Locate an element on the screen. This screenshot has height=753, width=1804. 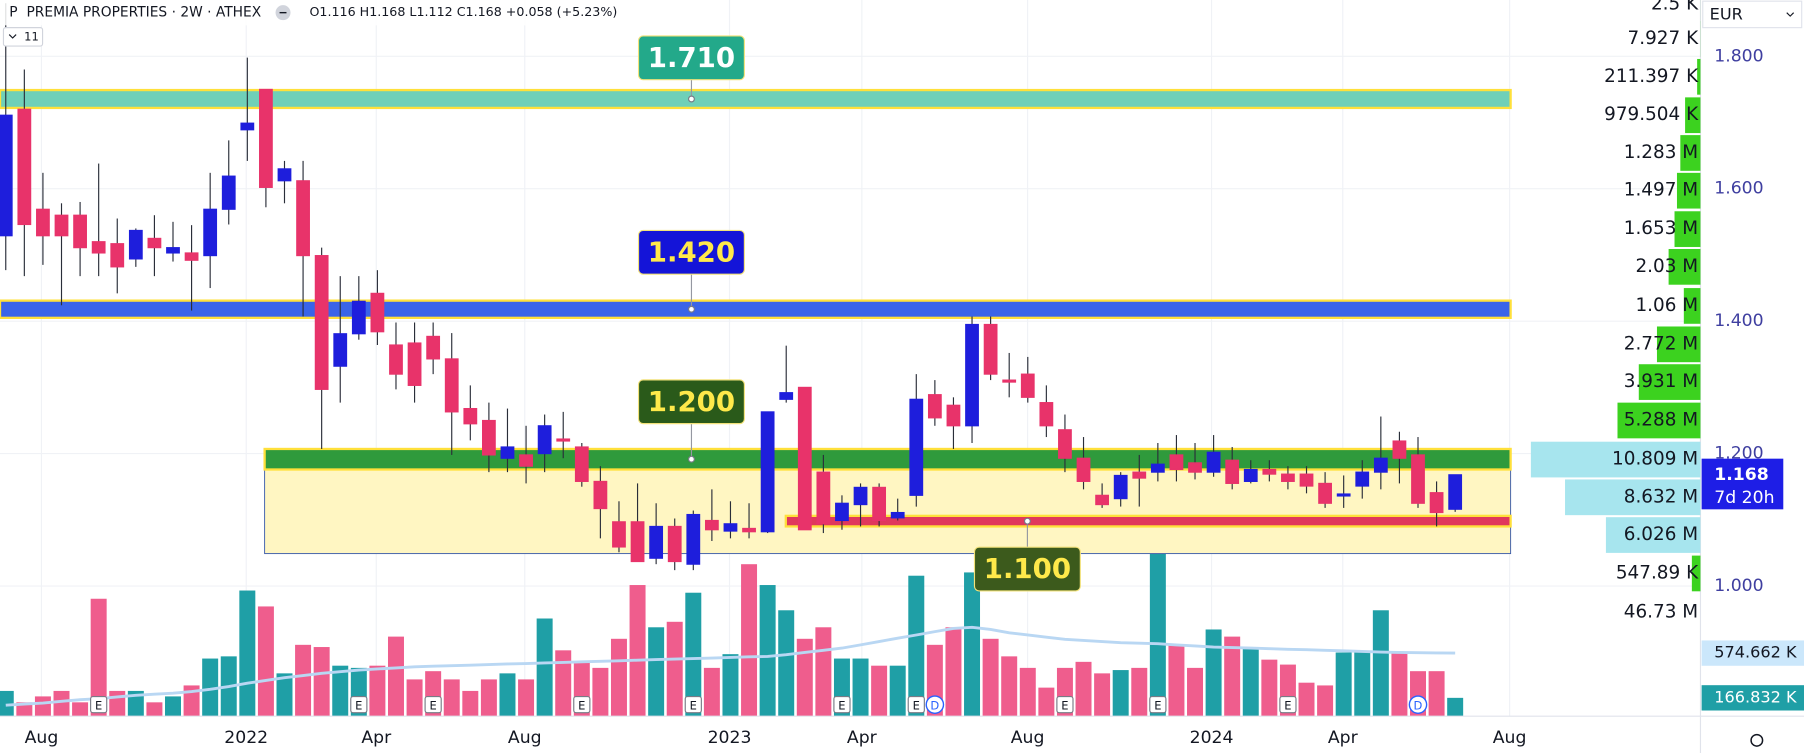
price-tag is located at coordinates (1742, 484).